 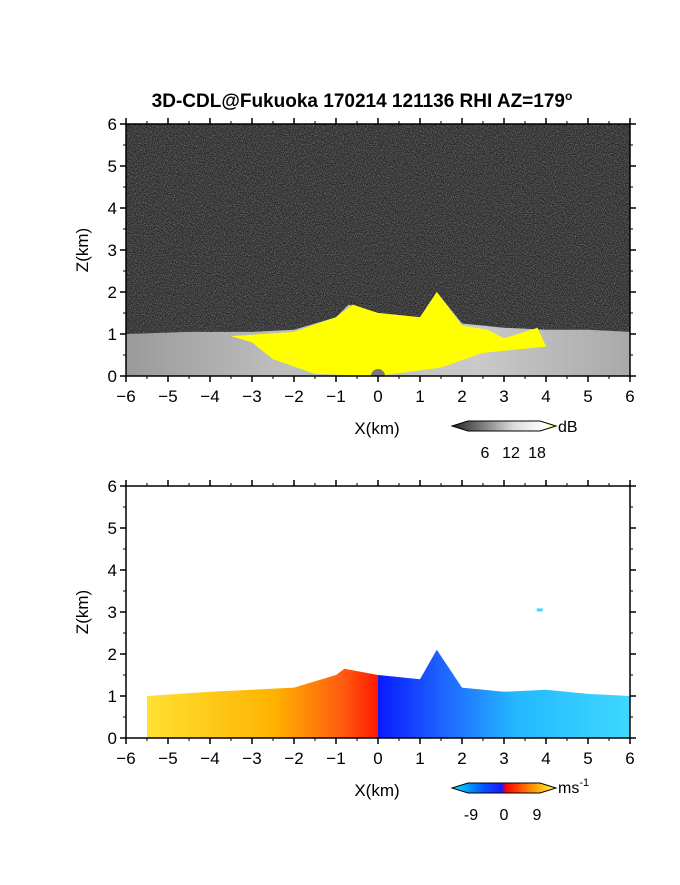 I want to click on receding-velocity-region, so click(x=504, y=693).